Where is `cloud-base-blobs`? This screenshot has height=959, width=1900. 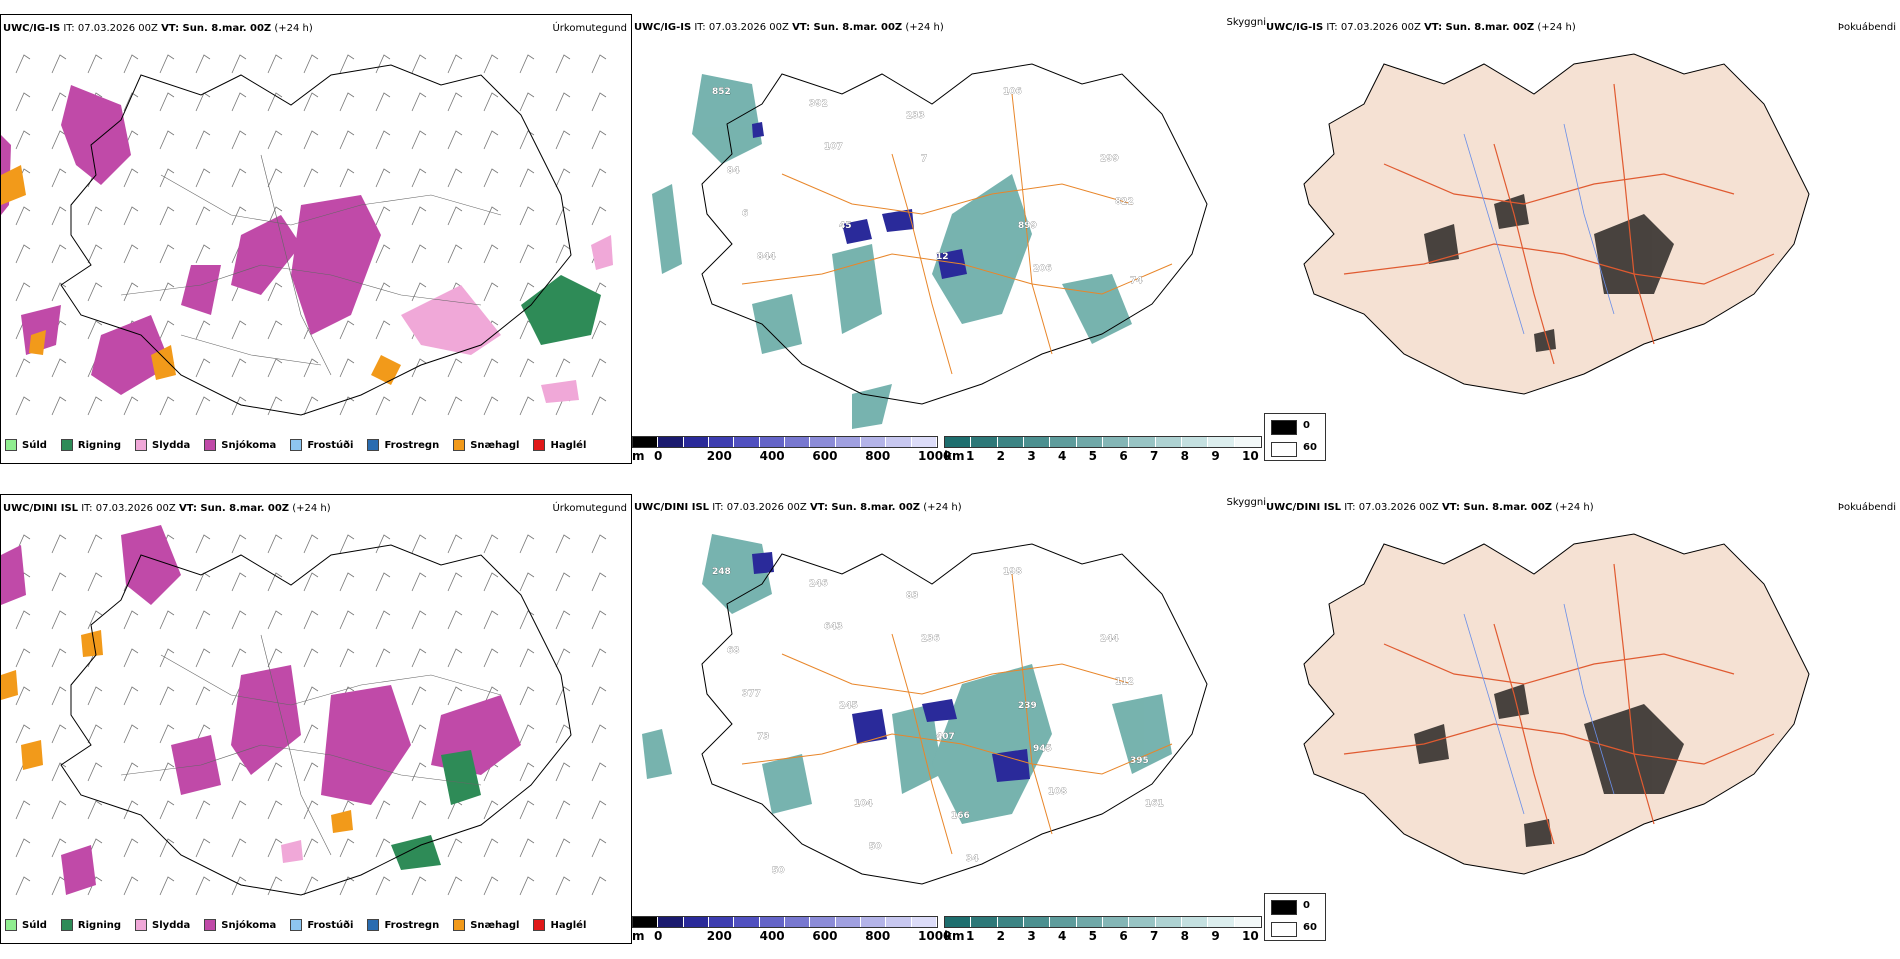 cloud-base-blobs is located at coordinates (859, 200).